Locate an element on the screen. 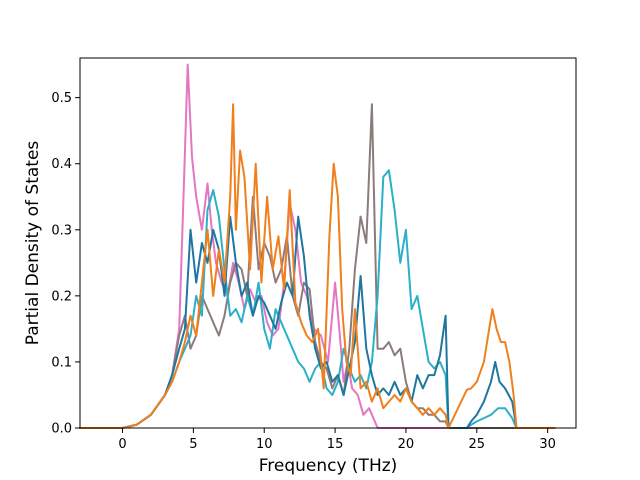 This screenshot has height=480, width=640. x-tick-label: 25 is located at coordinates (477, 444).